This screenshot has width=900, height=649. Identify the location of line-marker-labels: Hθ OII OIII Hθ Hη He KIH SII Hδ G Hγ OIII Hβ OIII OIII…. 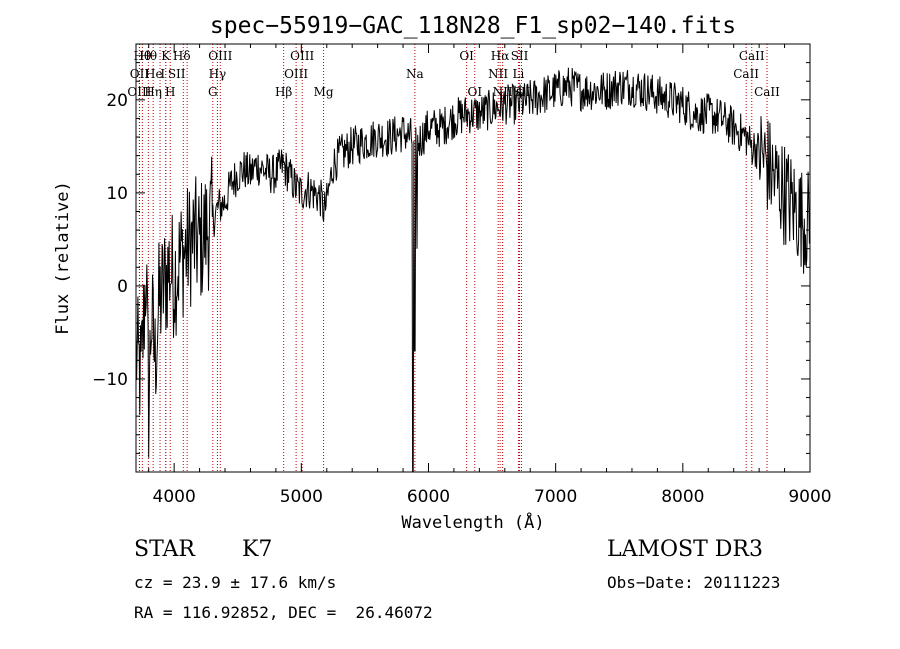
(453, 74).